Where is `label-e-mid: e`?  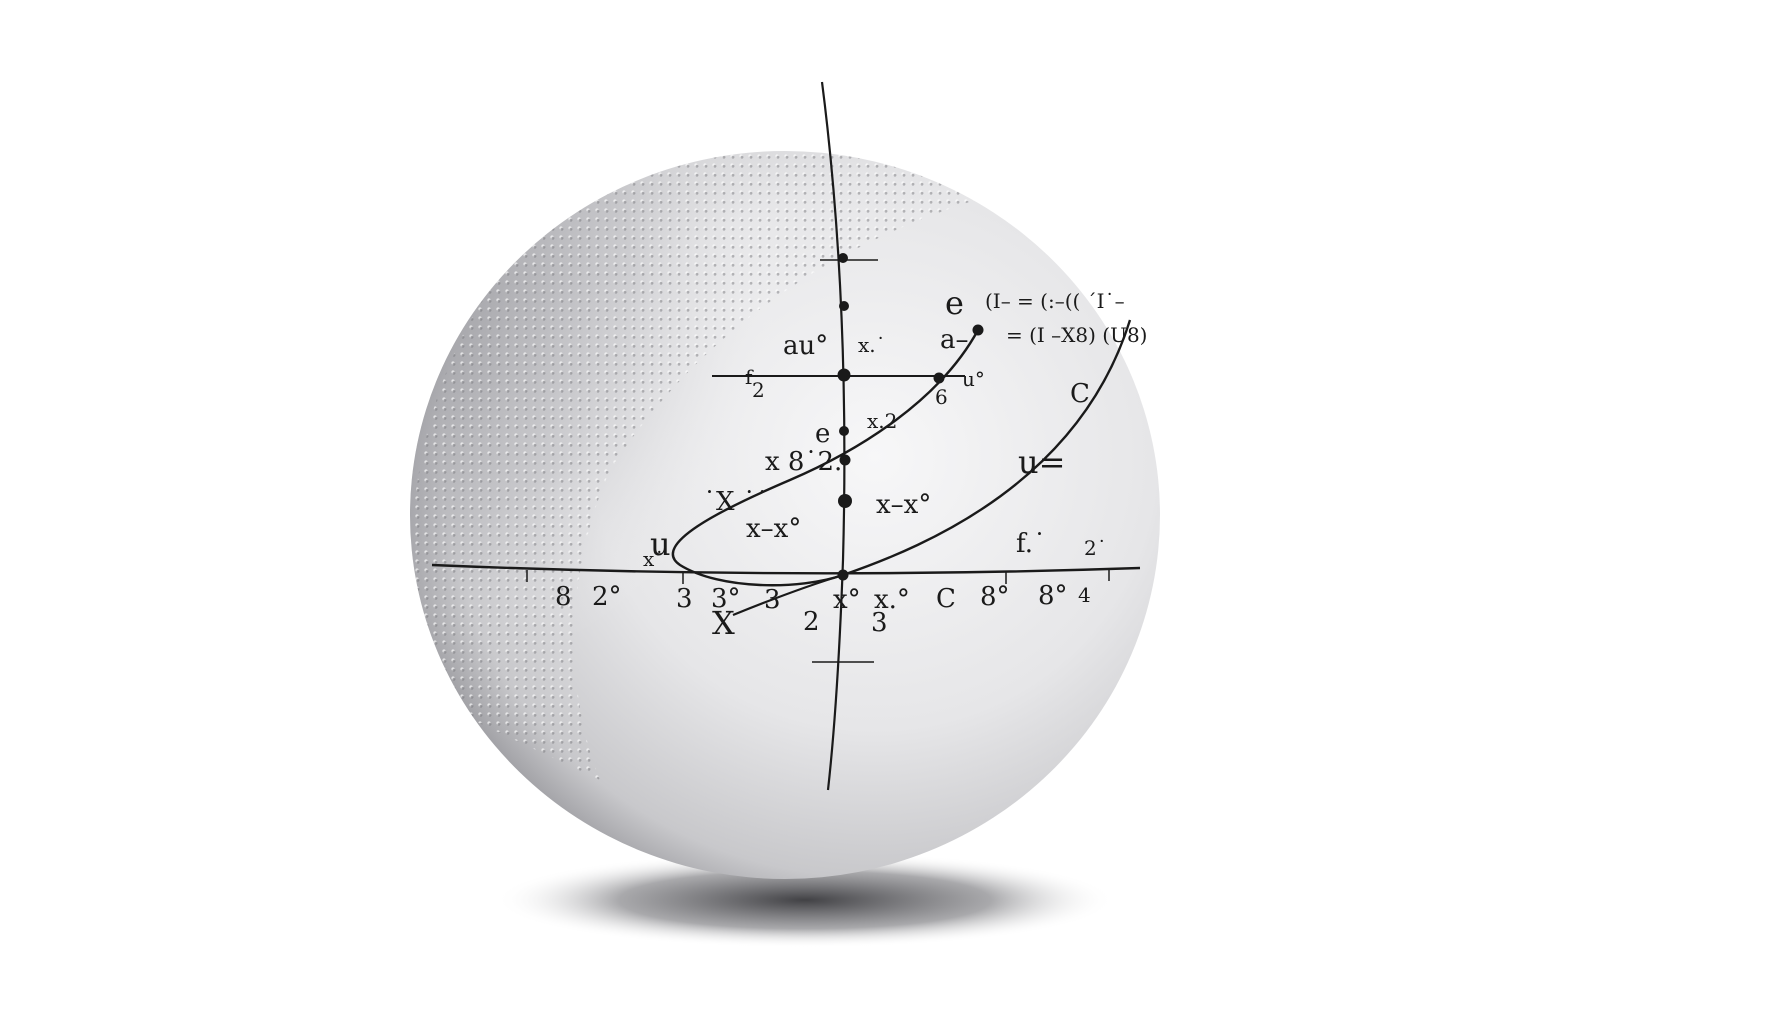 label-e-mid: e is located at coordinates (822, 434).